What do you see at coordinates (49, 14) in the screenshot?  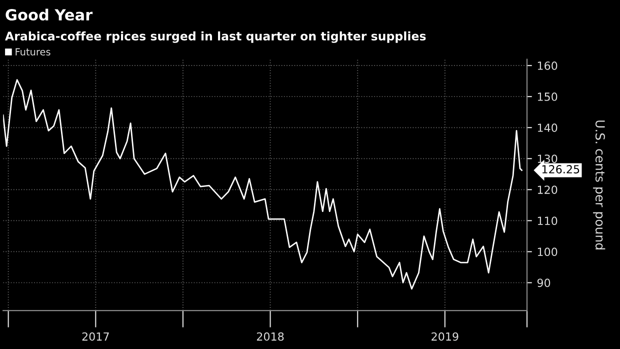 I see `chart-title: Good Year` at bounding box center [49, 14].